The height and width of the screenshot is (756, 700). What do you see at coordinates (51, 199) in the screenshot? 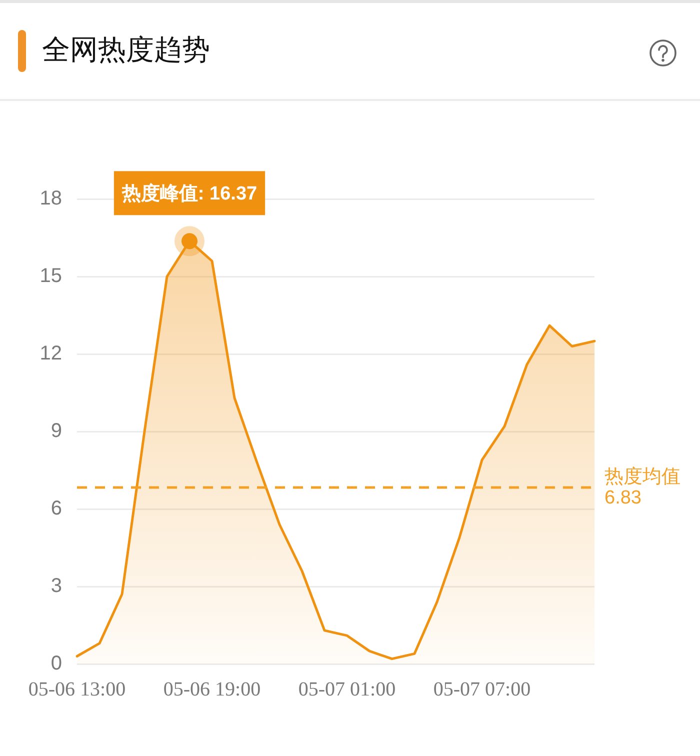
I see `y-tick-label: 18` at bounding box center [51, 199].